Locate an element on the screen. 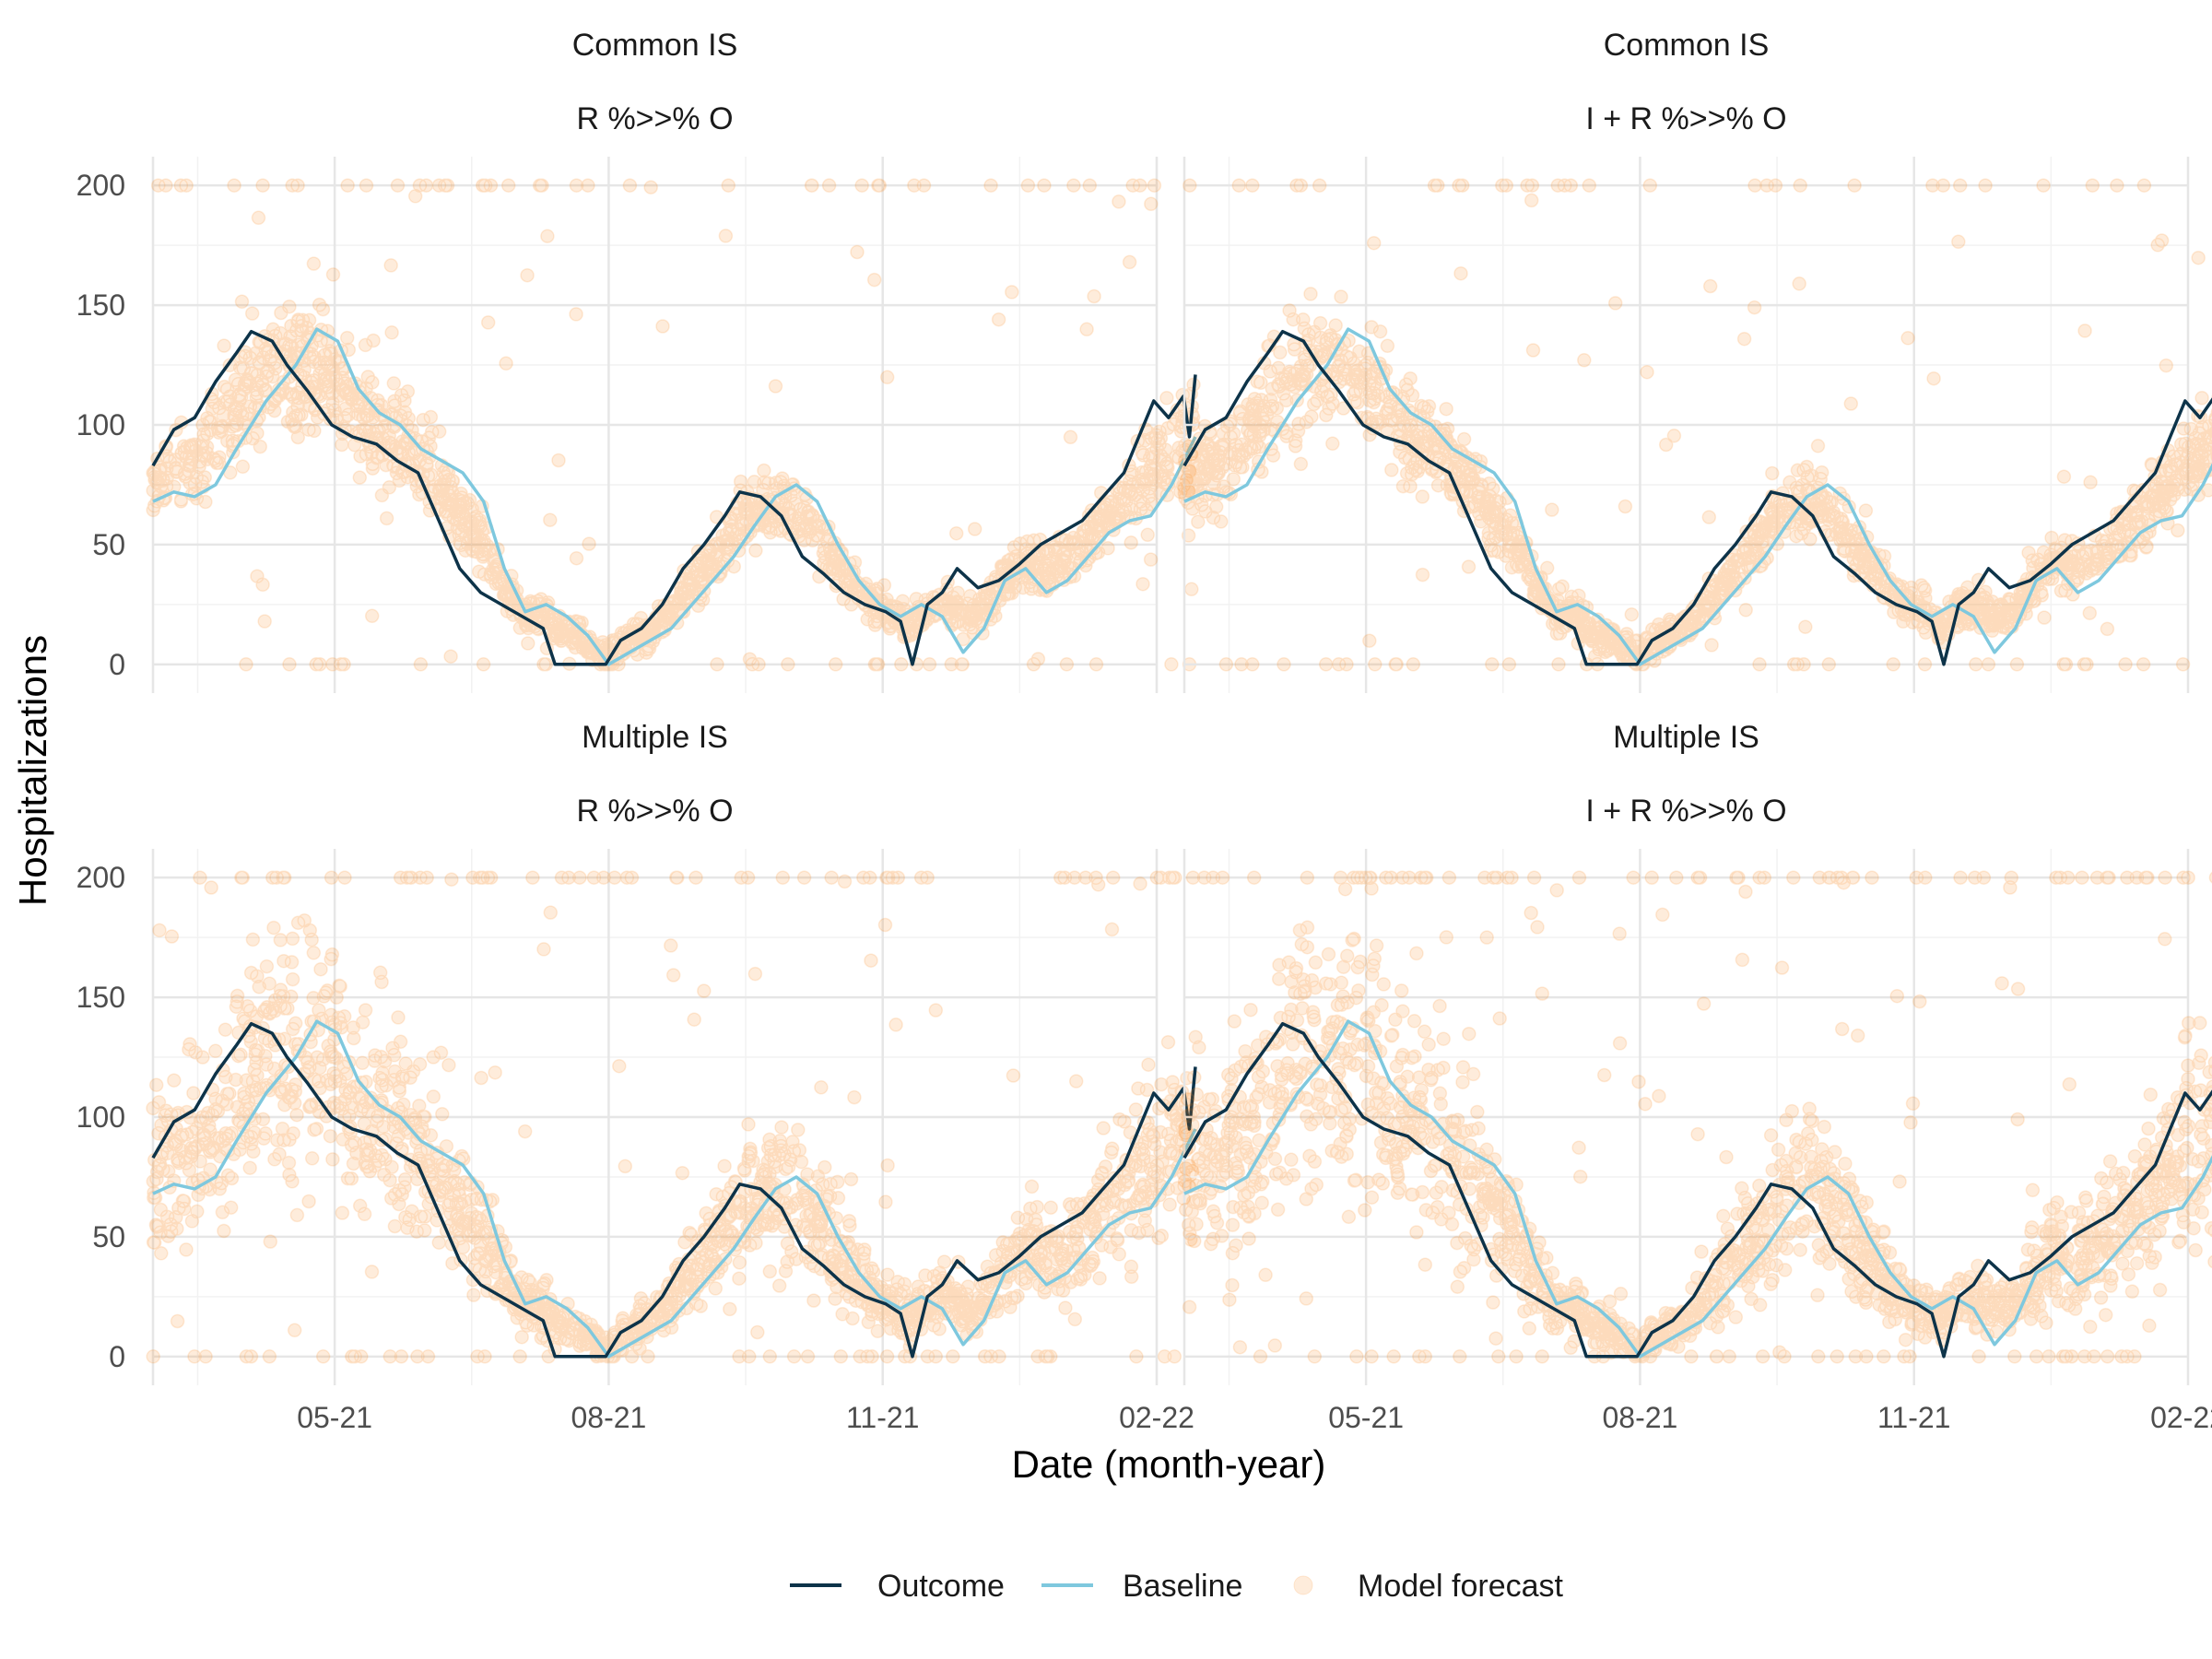  y-axis-title: Hospitalizations is located at coordinates (32, 770).